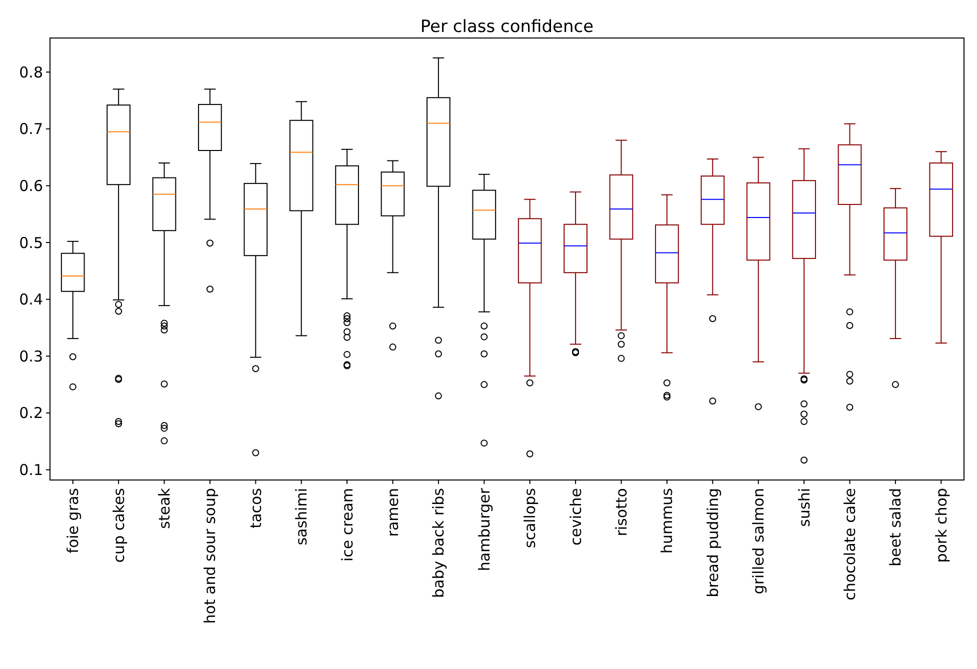 This screenshot has height=669, width=977. I want to click on x-tick-label: chocolate cake, so click(850, 544).